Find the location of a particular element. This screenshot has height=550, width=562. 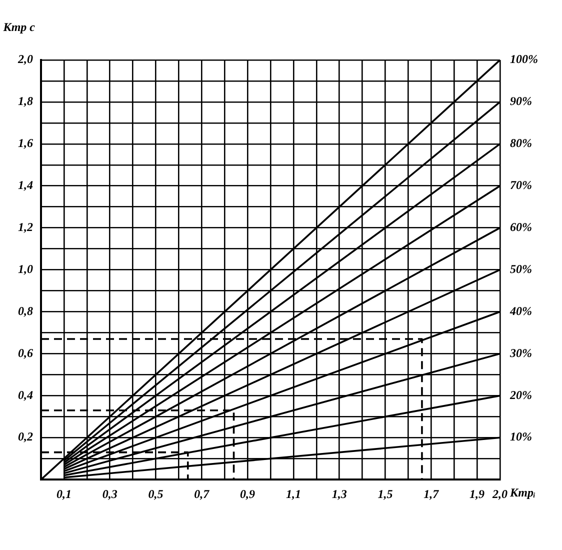

series-label: 70% is located at coordinates (521, 185).